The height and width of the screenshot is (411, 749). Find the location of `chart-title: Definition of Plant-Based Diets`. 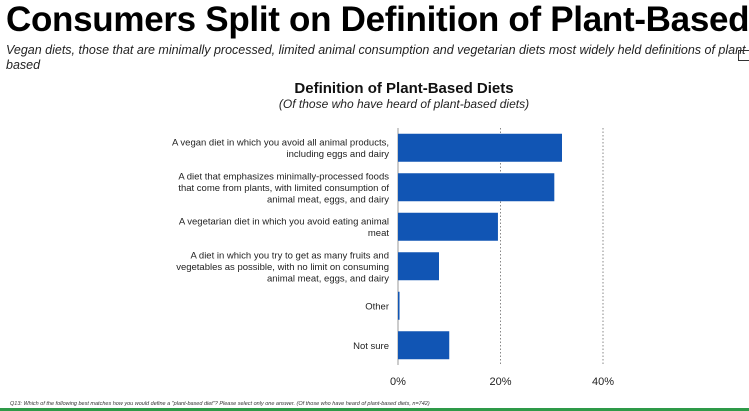

chart-title: Definition of Plant-Based Diets is located at coordinates (404, 88).